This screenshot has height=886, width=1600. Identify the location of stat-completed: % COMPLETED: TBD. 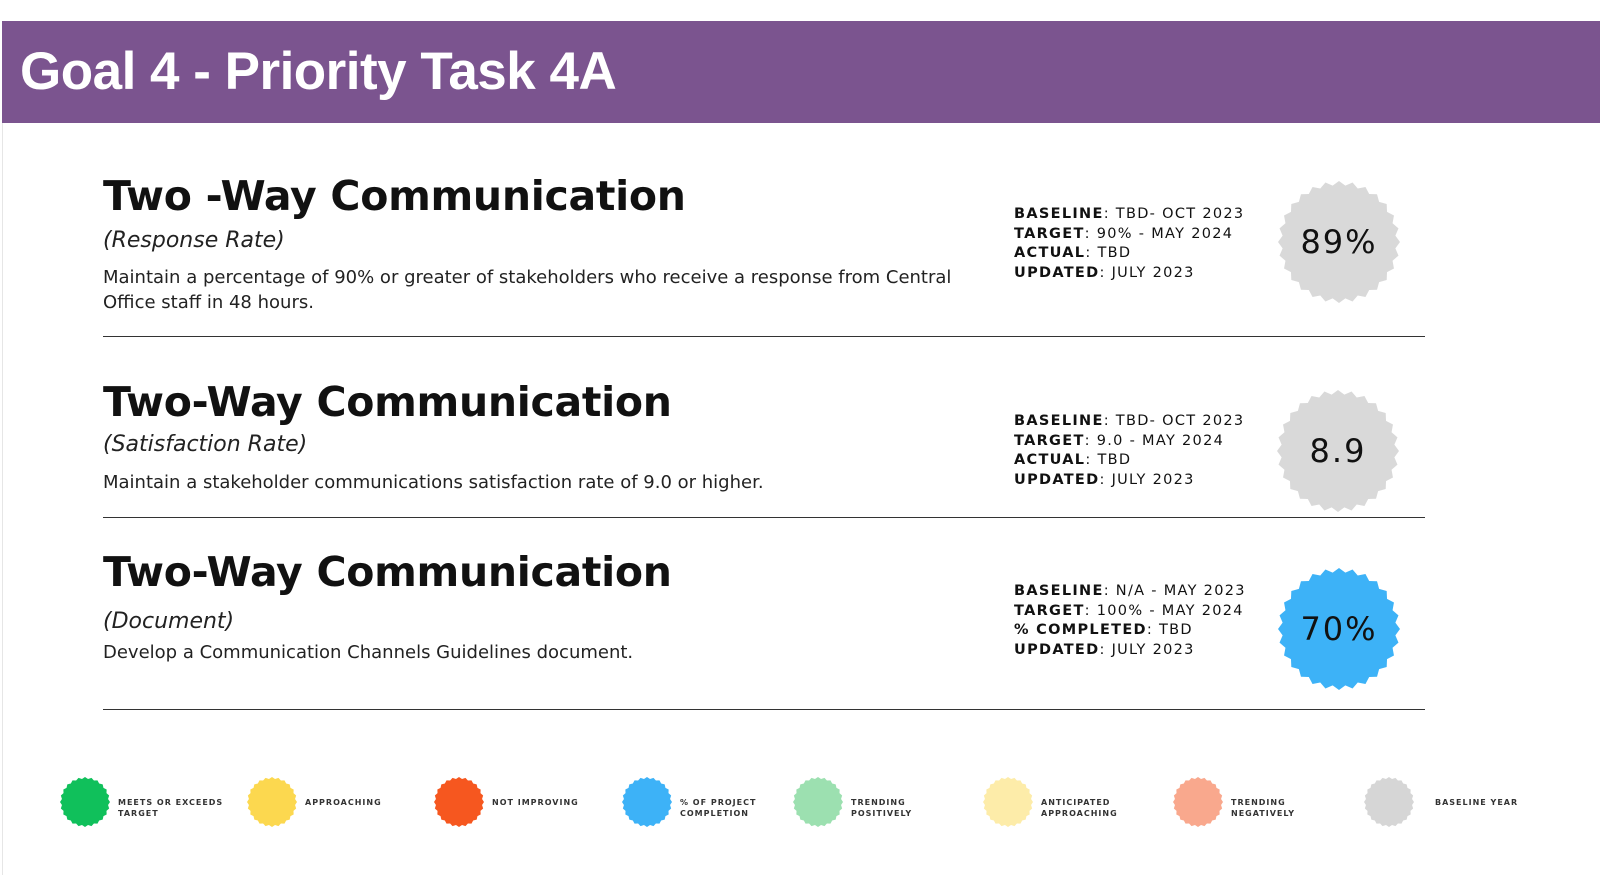
(1103, 630).